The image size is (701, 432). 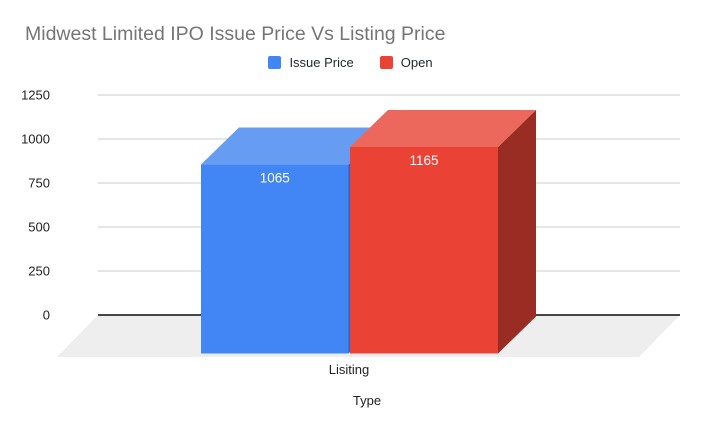 What do you see at coordinates (39, 227) in the screenshot?
I see `y-tick-label: 500` at bounding box center [39, 227].